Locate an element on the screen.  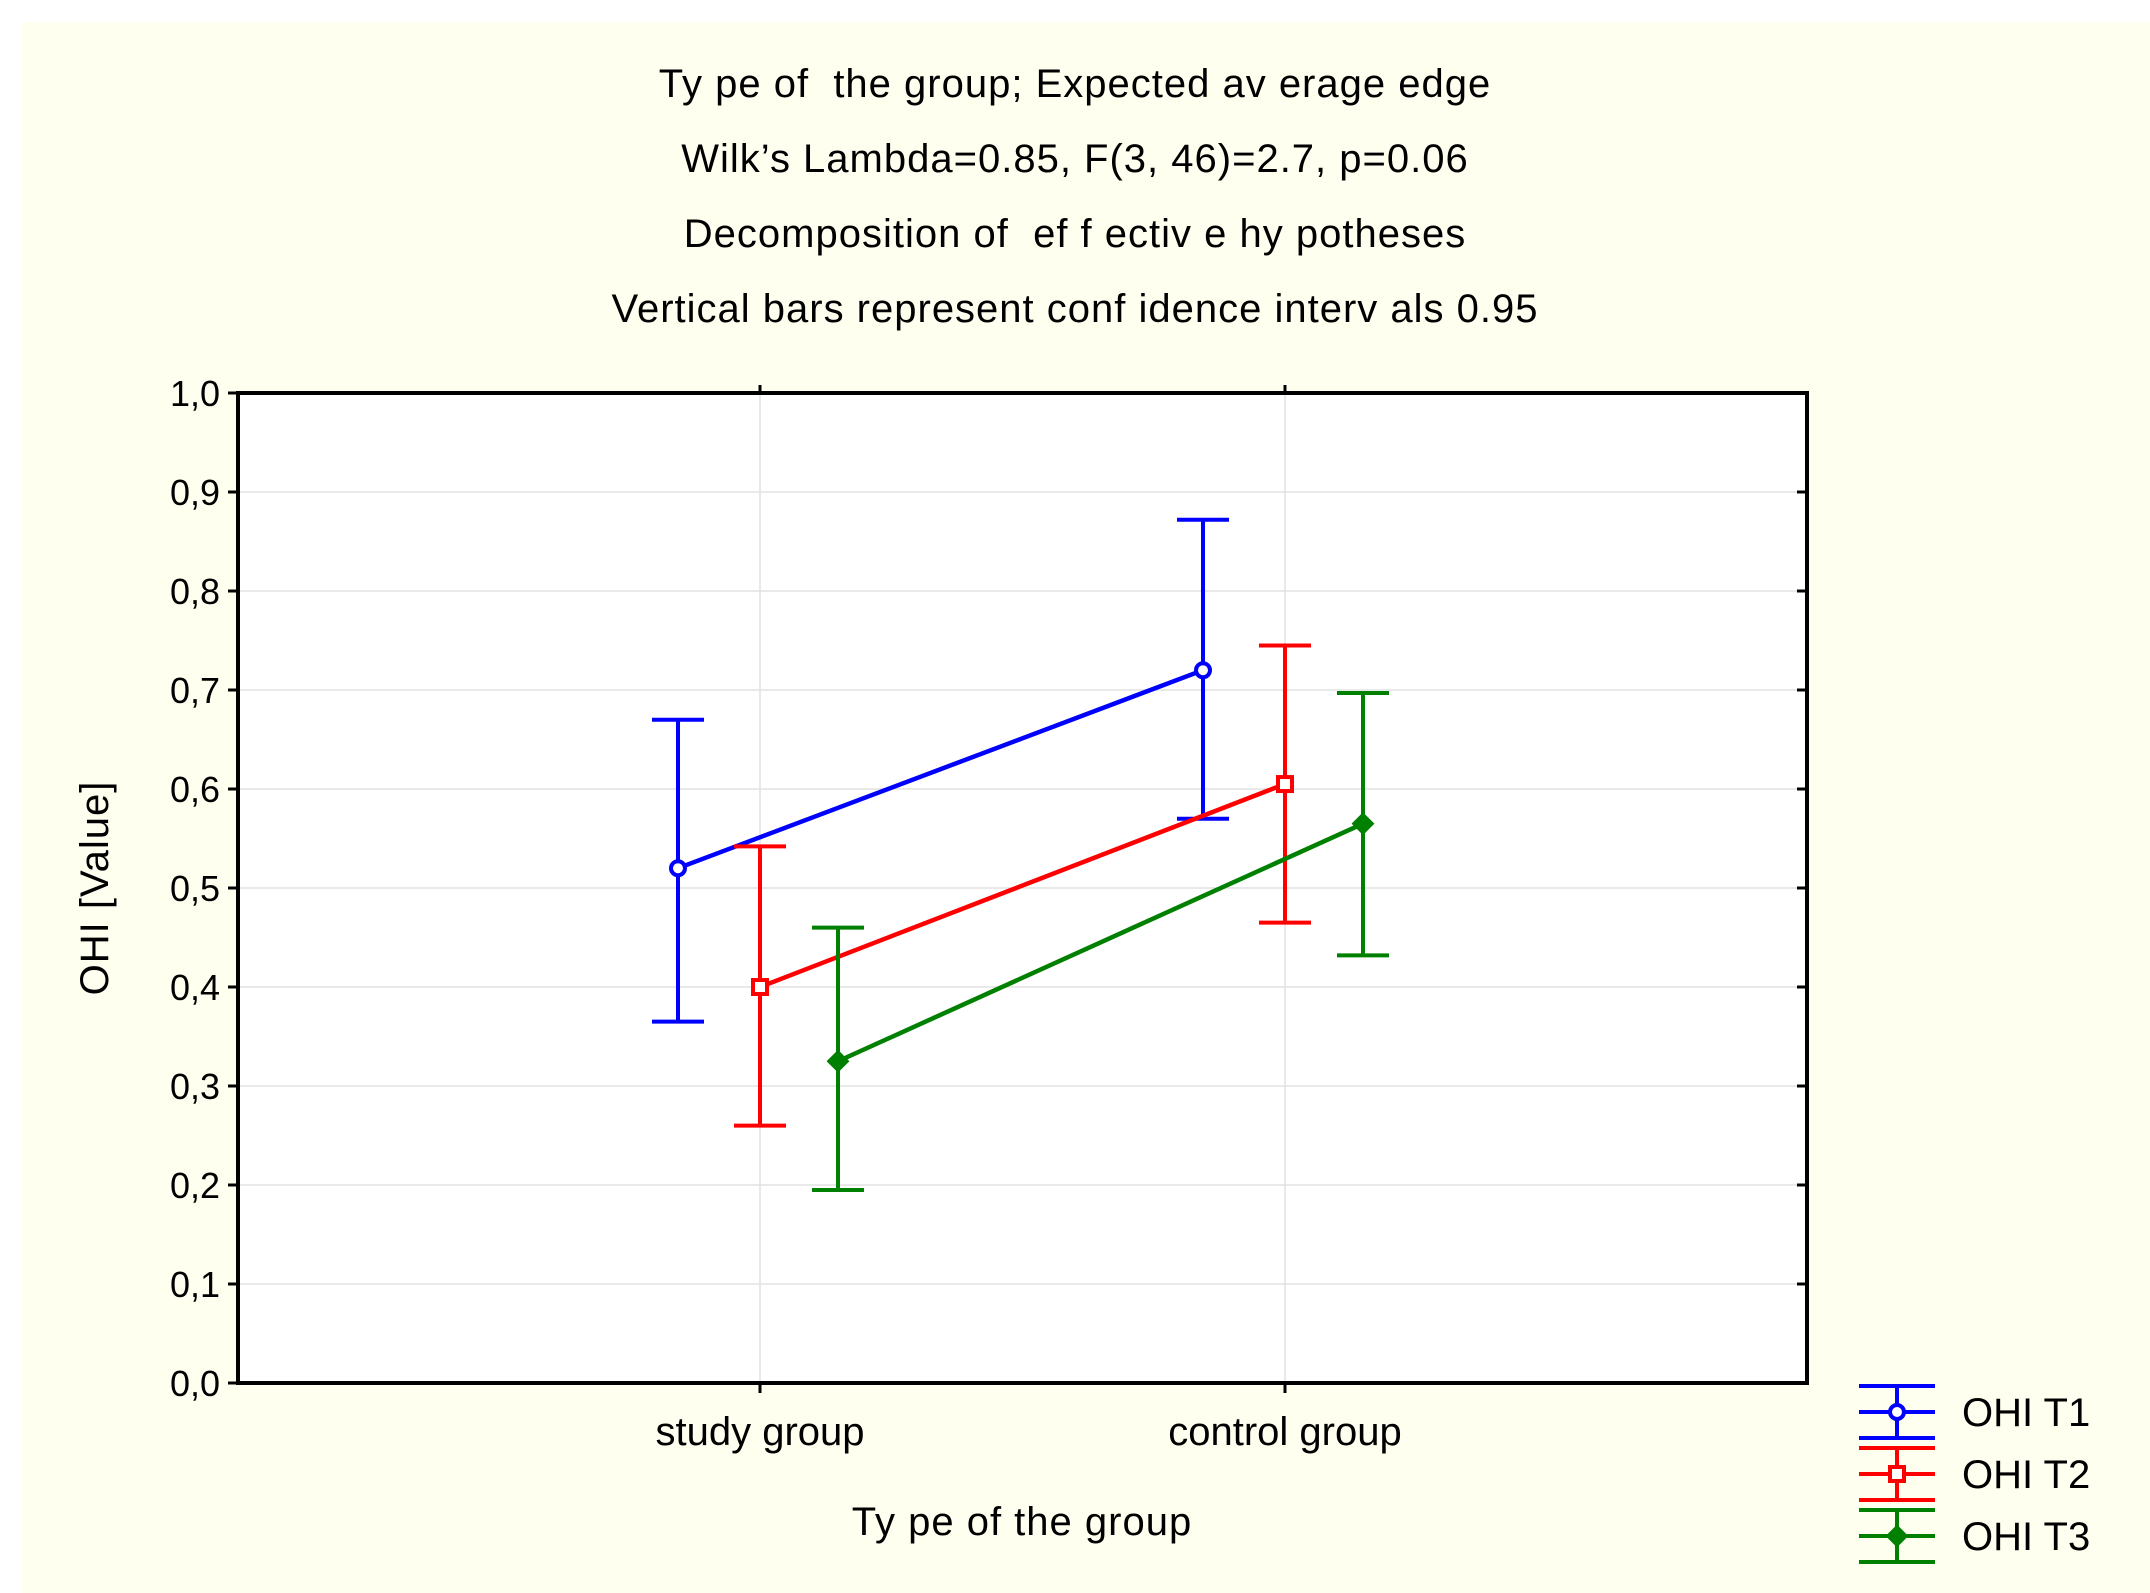
y-tick-label: 0,4 is located at coordinates (195, 987).